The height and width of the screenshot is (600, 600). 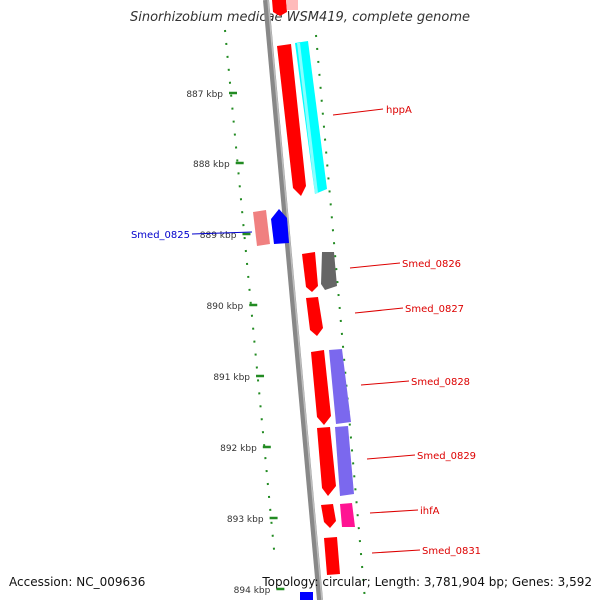 What do you see at coordinates (291, 120) in the screenshot?
I see `gene-arrow-hppA` at bounding box center [291, 120].